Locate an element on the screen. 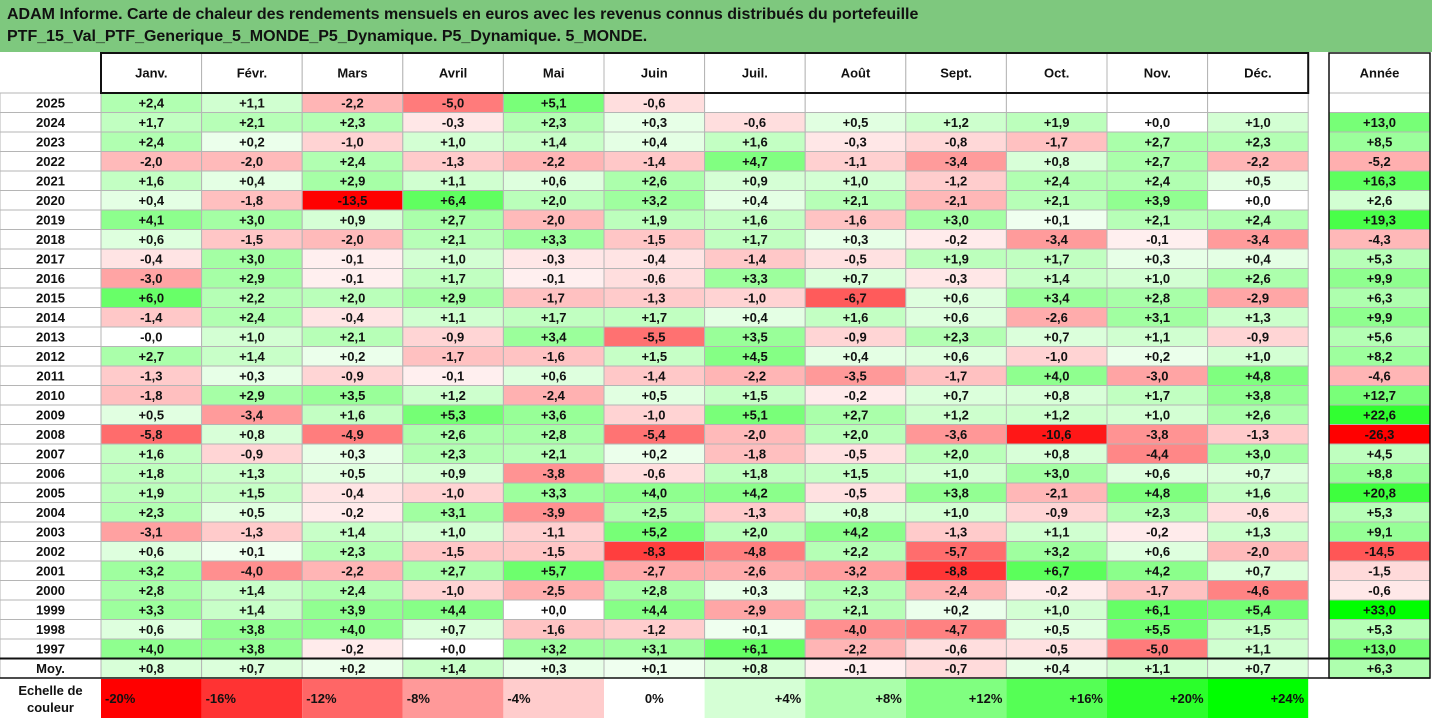 The height and width of the screenshot is (718, 1432). heat-cell-value: +0,0 is located at coordinates (453, 648).